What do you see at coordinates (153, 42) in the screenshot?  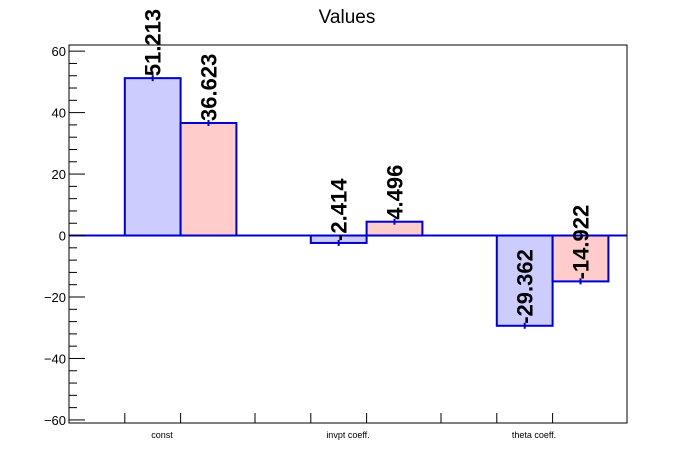 I see `data-label: 51.213` at bounding box center [153, 42].